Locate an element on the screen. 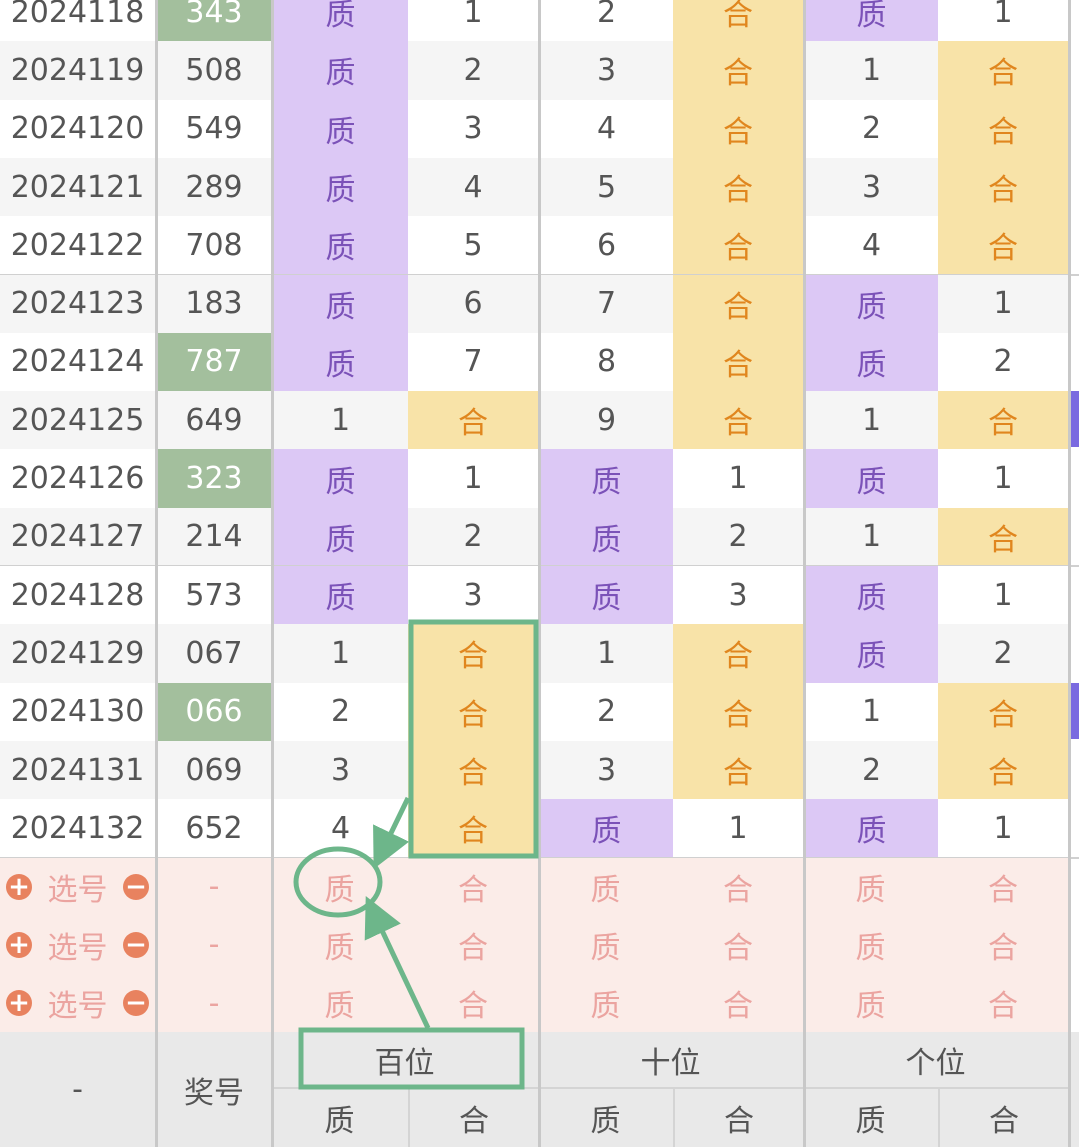 This screenshot has height=1147, width=1079. period-cell: 2024132 is located at coordinates (77, 828).